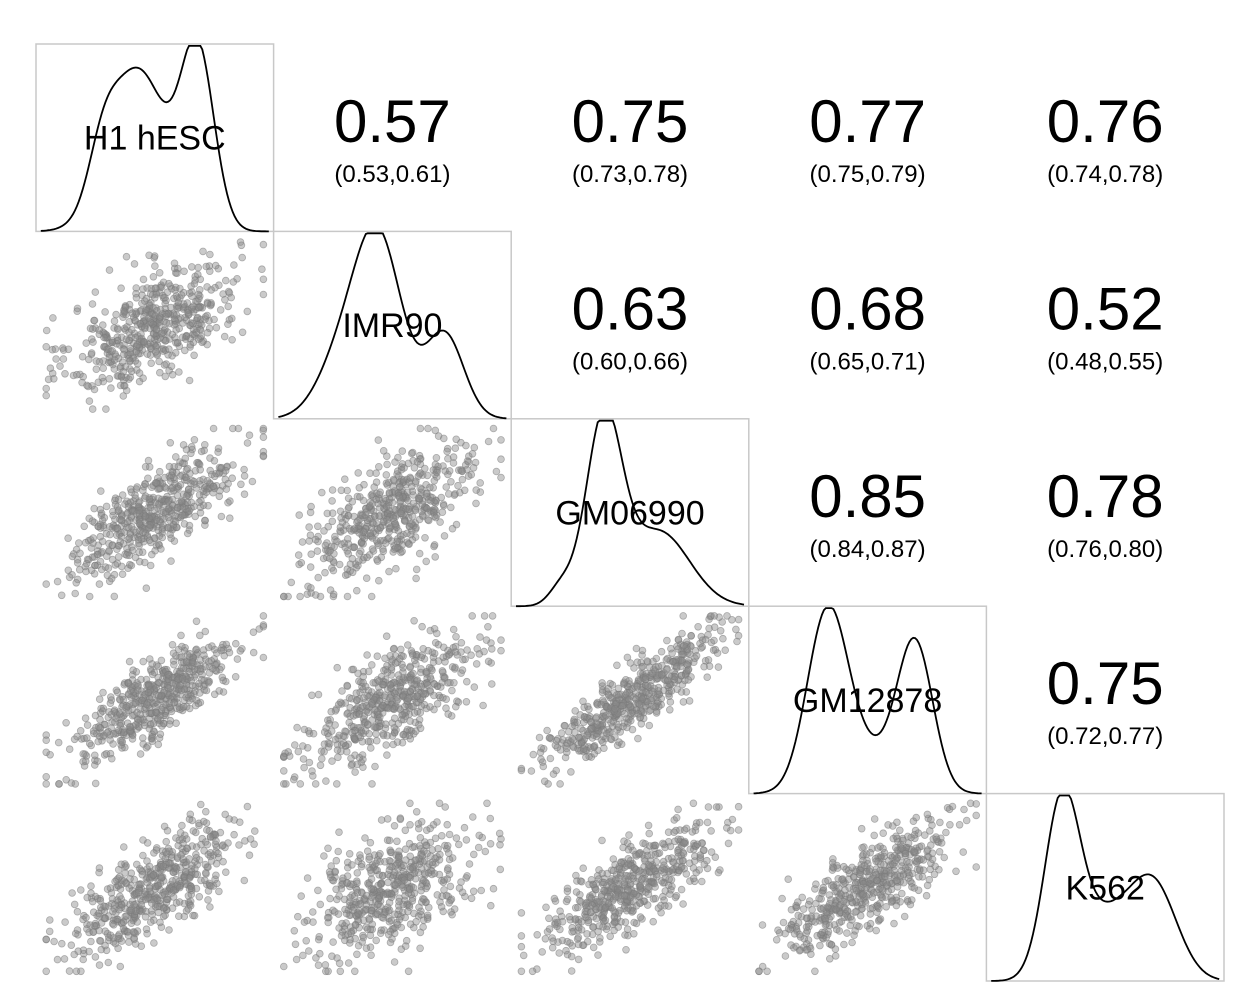 The image size is (1242, 1008). What do you see at coordinates (1105, 496) in the screenshot?
I see `correlation-value: 0.78` at bounding box center [1105, 496].